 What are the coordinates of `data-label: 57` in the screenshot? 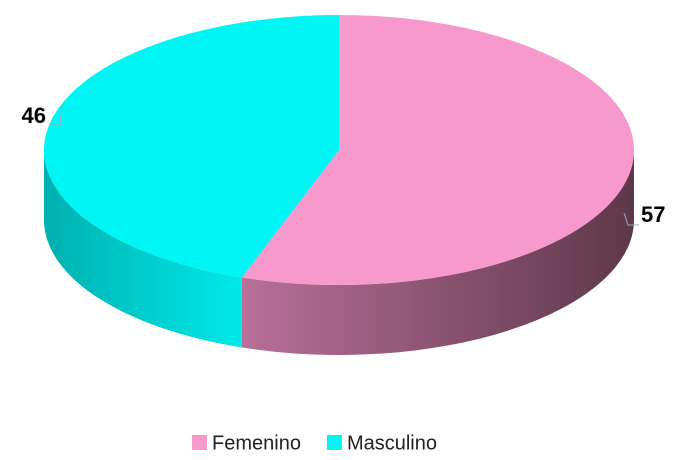 It's located at (653, 214).